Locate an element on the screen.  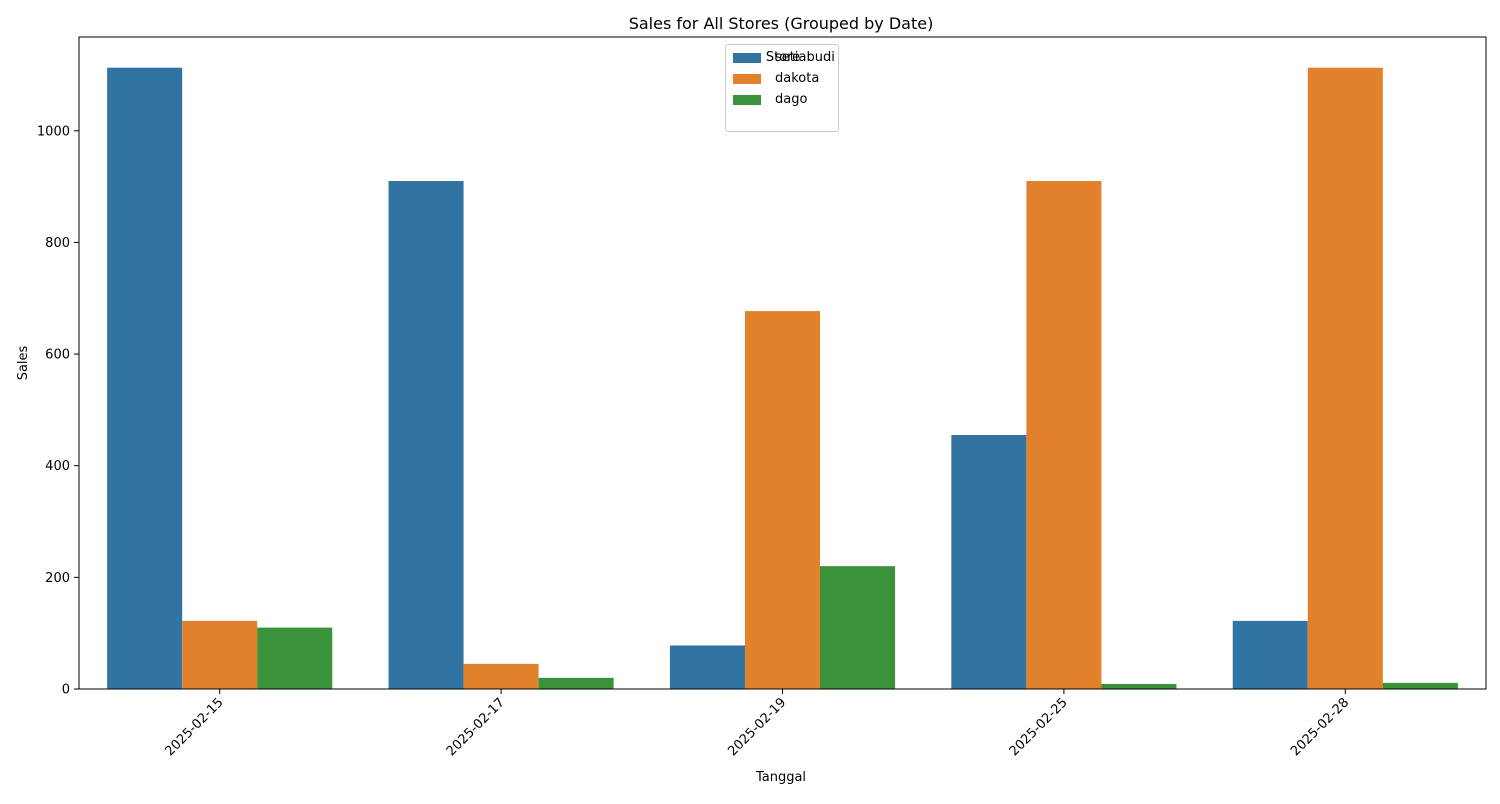
x-tick-label: 2025-02-19 is located at coordinates (757, 727).